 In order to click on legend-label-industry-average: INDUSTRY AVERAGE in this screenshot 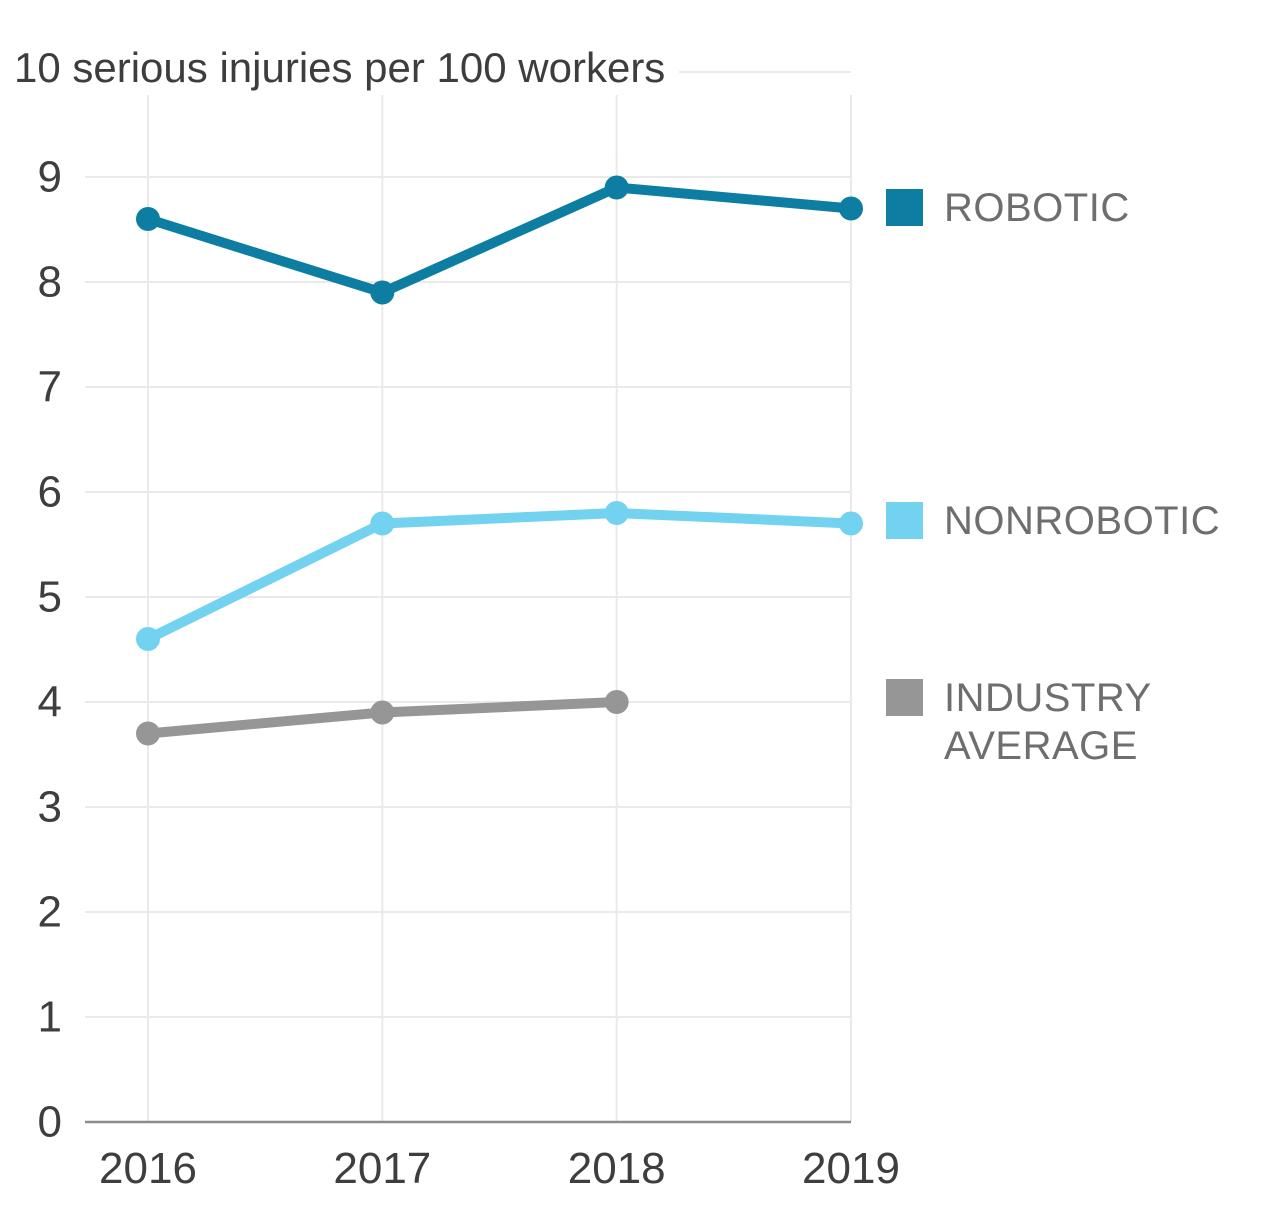, I will do `click(1048, 722)`.